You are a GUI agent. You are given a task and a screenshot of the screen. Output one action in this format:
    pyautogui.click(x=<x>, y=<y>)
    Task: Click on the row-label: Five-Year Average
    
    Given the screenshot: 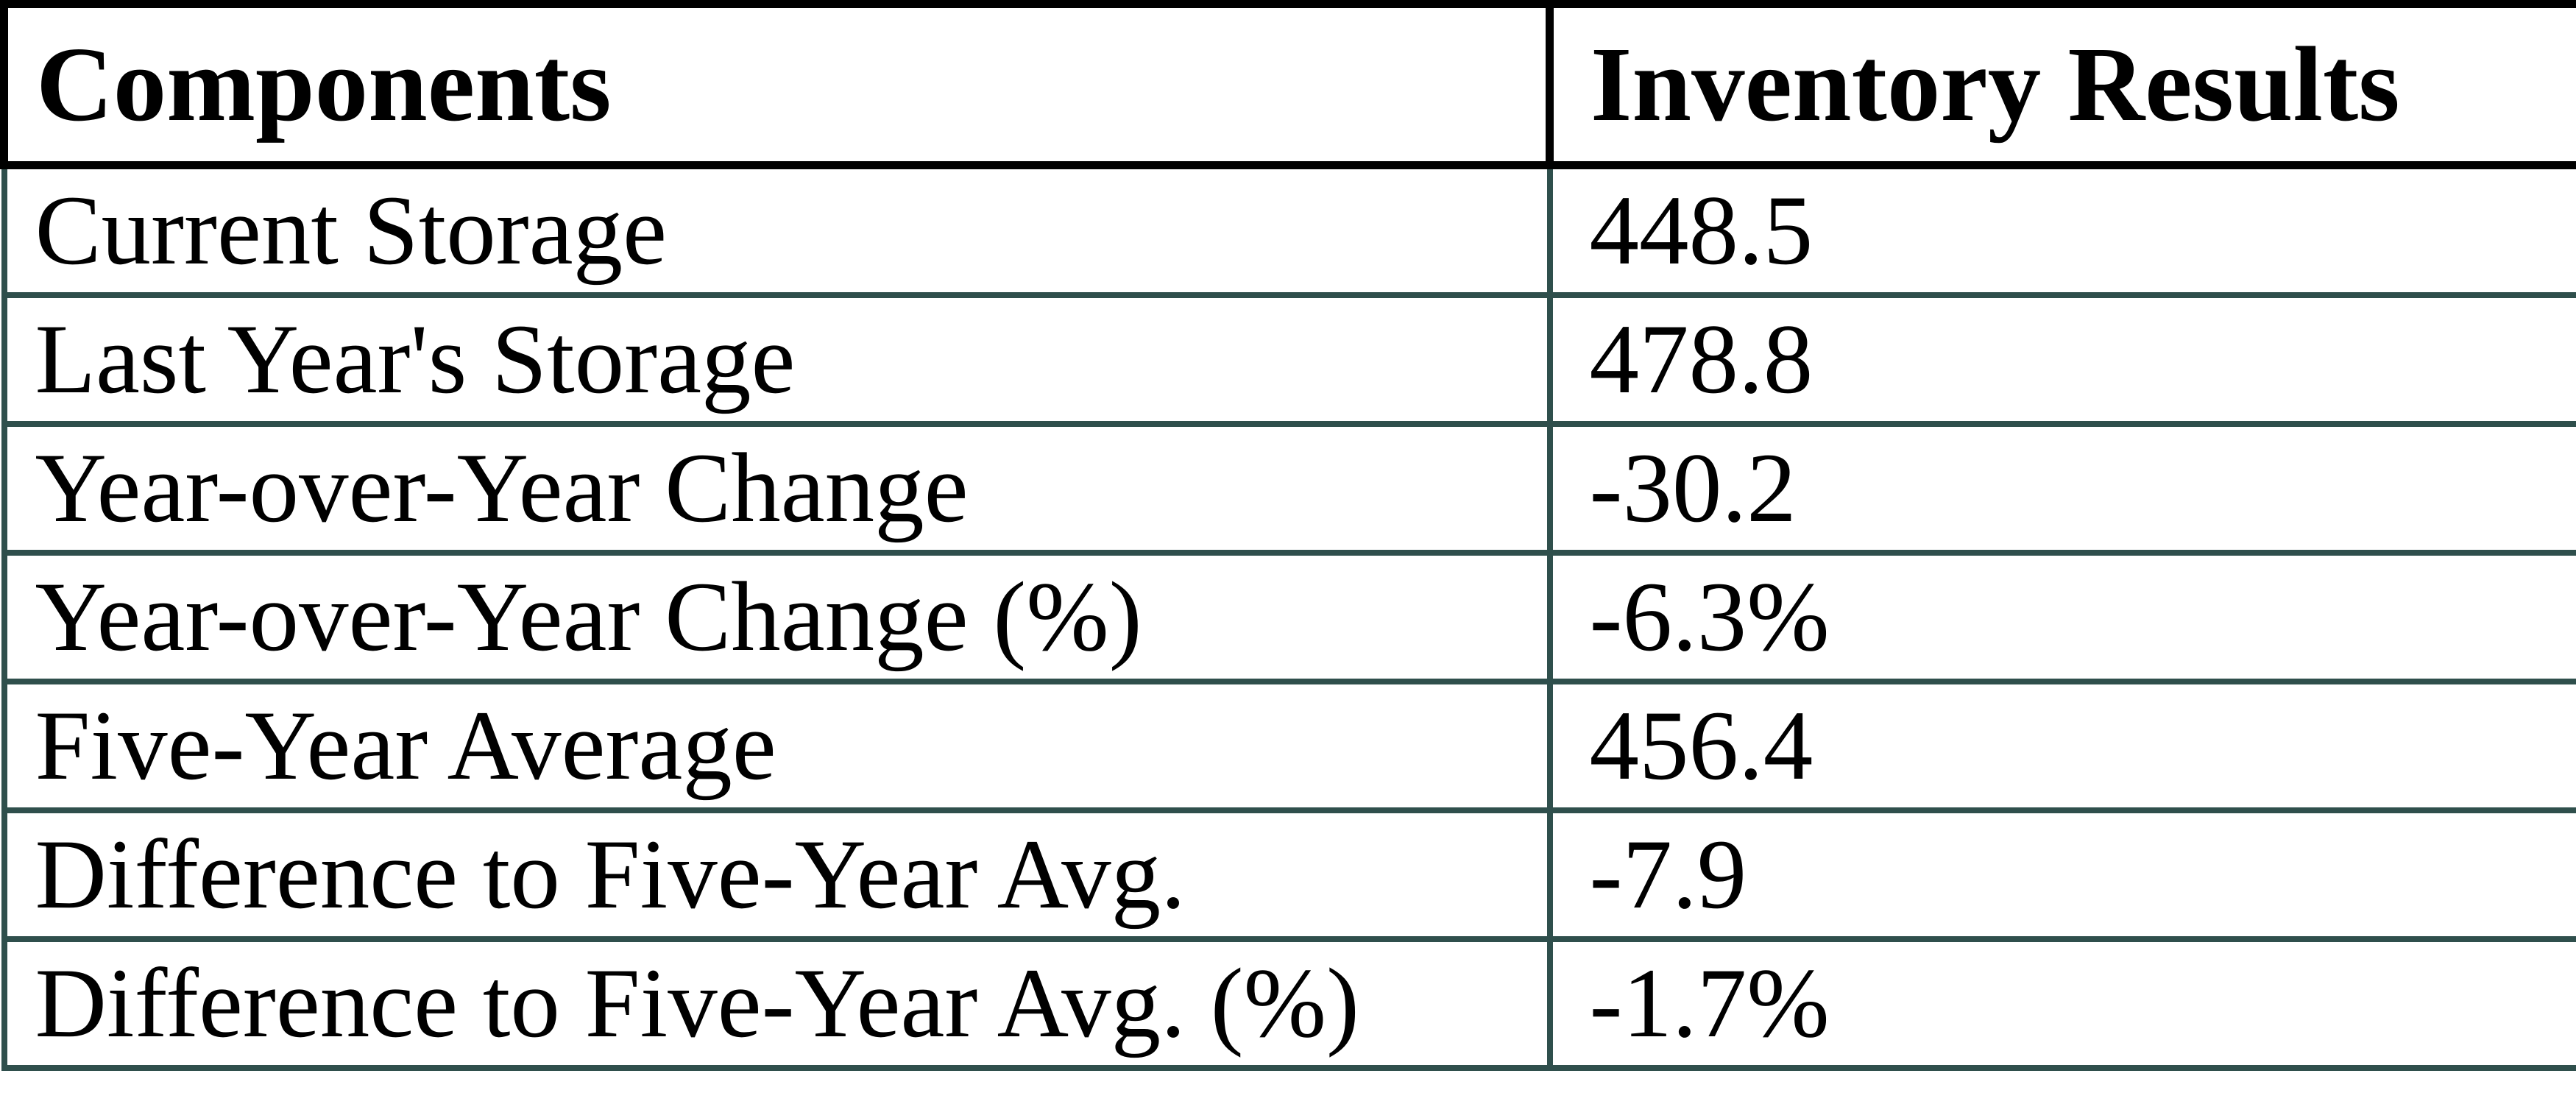 What is the action you would take?
    pyautogui.click(x=777, y=746)
    